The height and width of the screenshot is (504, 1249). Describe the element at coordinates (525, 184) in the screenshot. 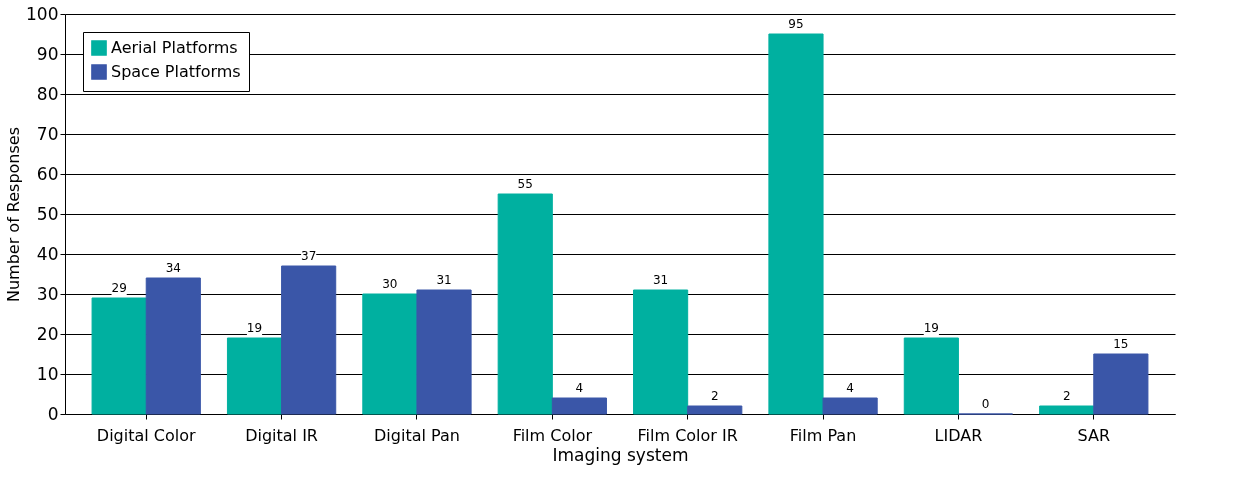

I see `data-label: 55` at that location.